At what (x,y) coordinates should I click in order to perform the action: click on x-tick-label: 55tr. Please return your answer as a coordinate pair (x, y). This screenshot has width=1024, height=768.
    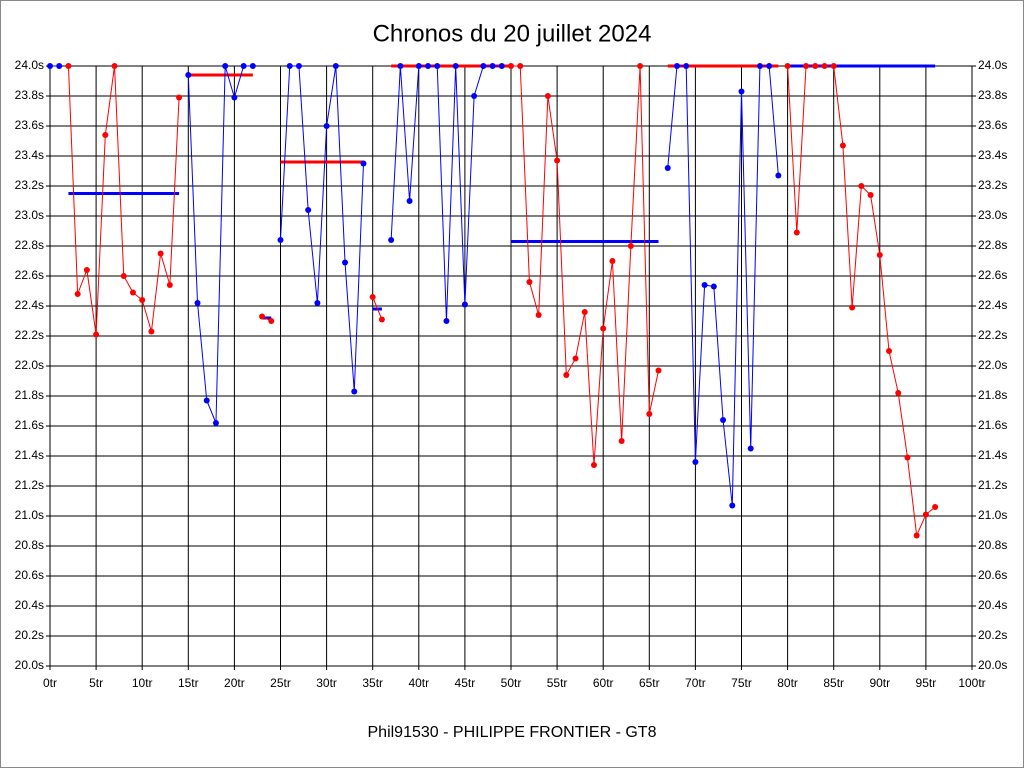
    Looking at the image, I should click on (557, 683).